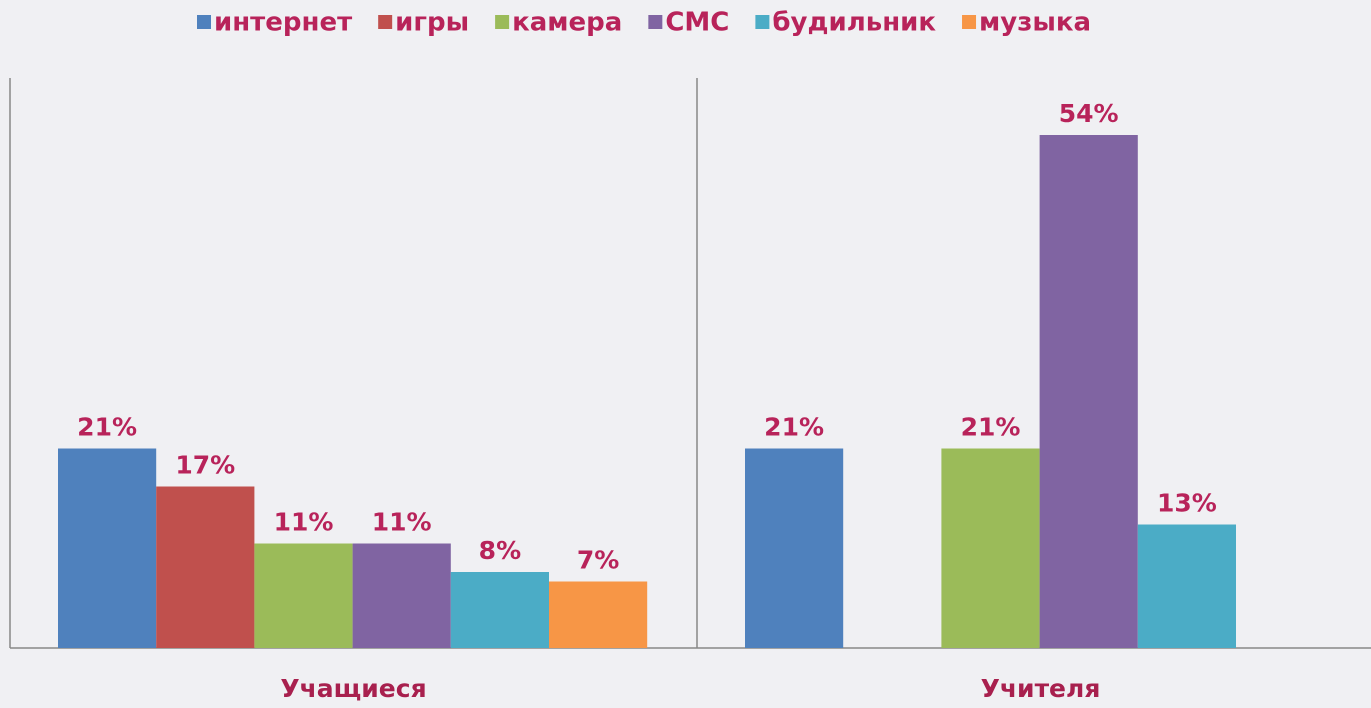  What do you see at coordinates (1187, 503) in the screenshot?
I see `data-label: 13%` at bounding box center [1187, 503].